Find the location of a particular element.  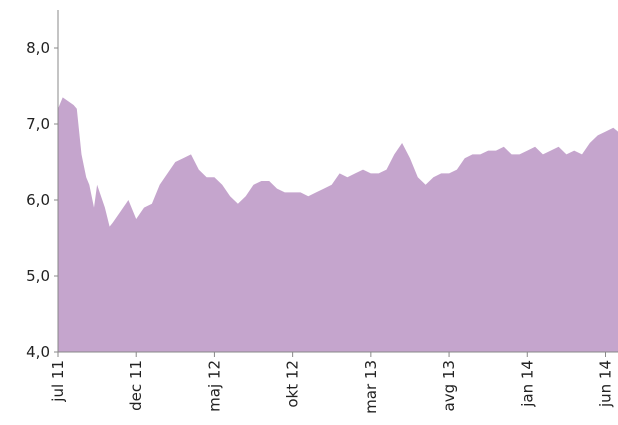

y-tick-label: 8,0 is located at coordinates (38, 48).